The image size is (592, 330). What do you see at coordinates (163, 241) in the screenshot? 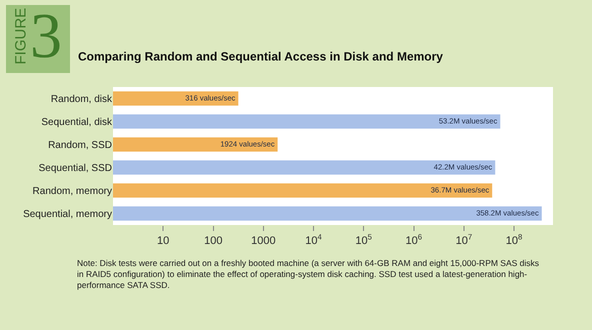
I see `x-tick-label: 10` at bounding box center [163, 241].